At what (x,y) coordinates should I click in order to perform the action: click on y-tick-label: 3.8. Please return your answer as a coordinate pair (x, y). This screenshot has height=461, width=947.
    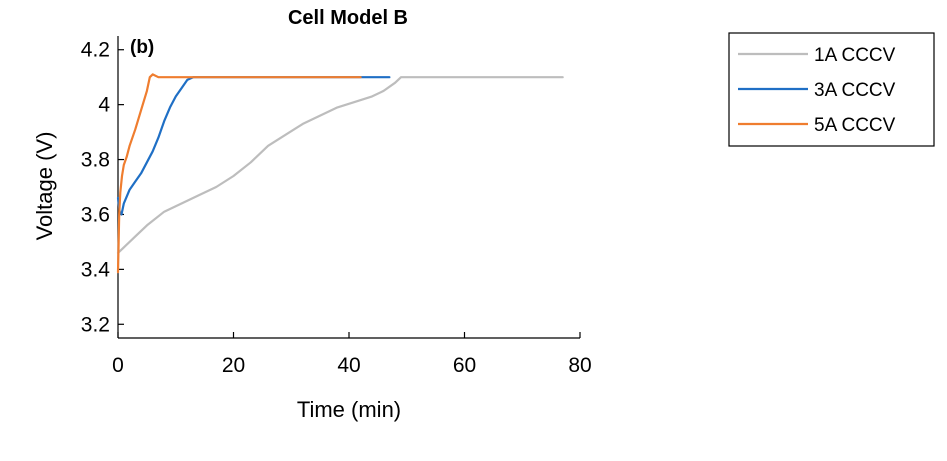
    Looking at the image, I should click on (95, 160).